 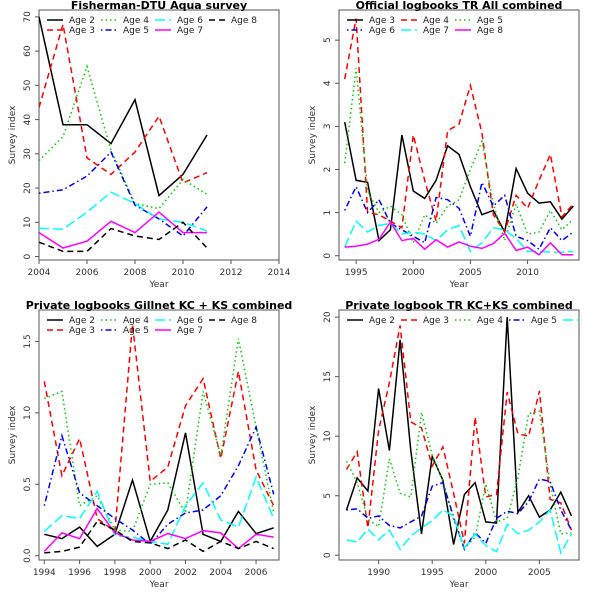 I want to click on y-tick-label: 1.0, so click(x=28, y=412).